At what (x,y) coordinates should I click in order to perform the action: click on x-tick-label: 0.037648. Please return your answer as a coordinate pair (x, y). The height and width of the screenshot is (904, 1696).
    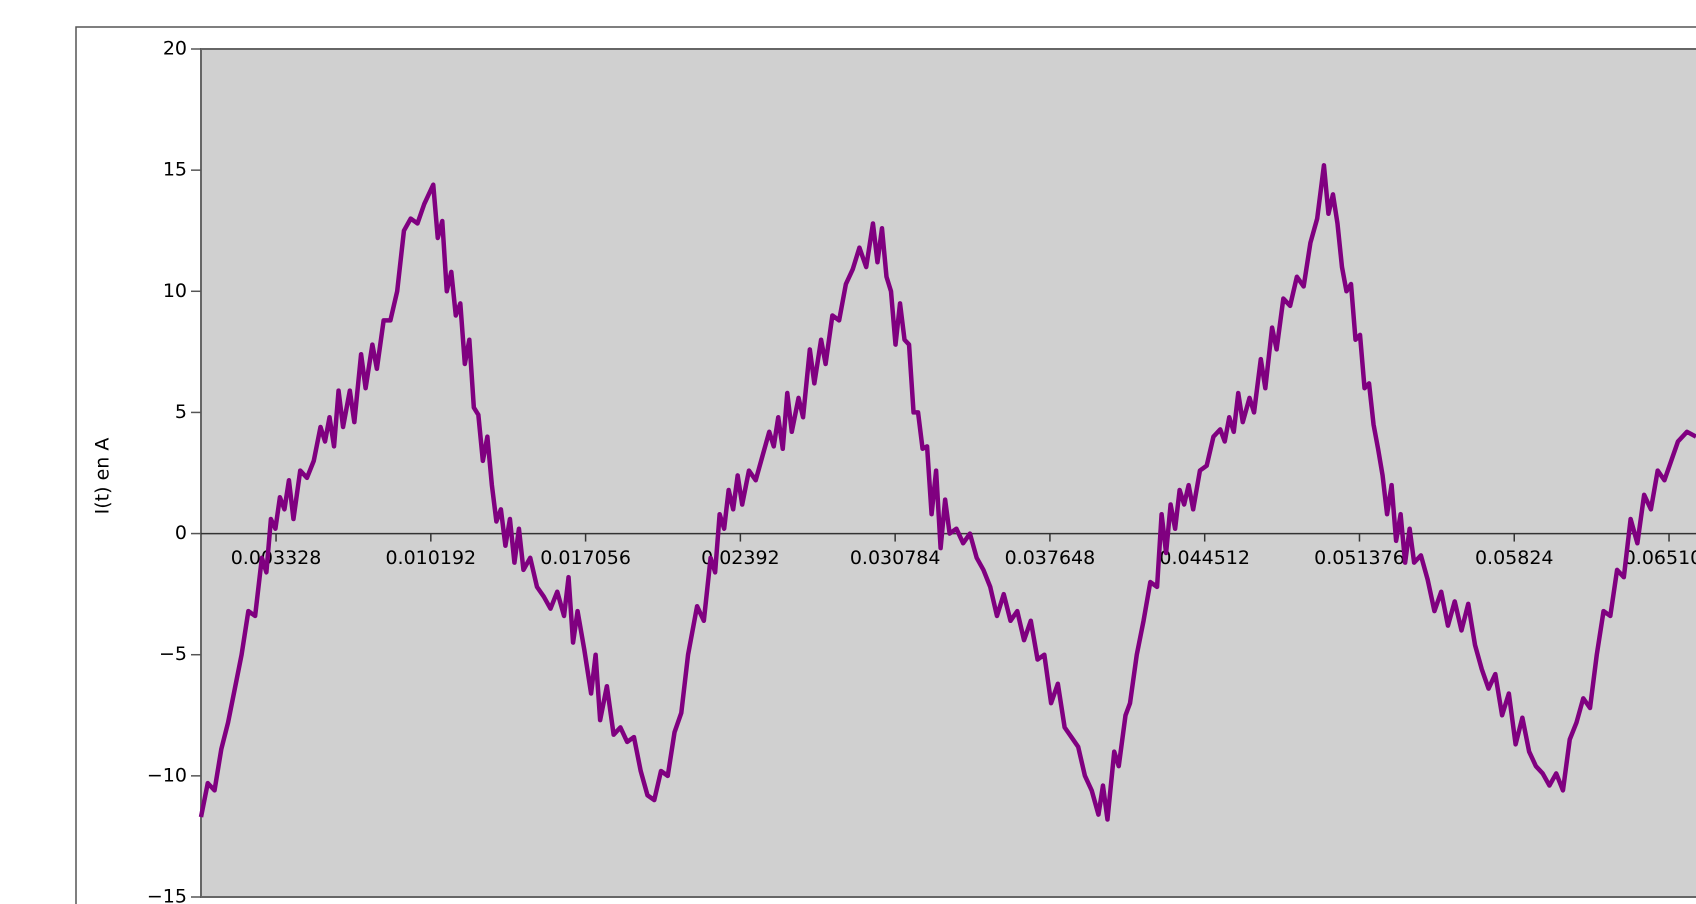
    Looking at the image, I should click on (1050, 558).